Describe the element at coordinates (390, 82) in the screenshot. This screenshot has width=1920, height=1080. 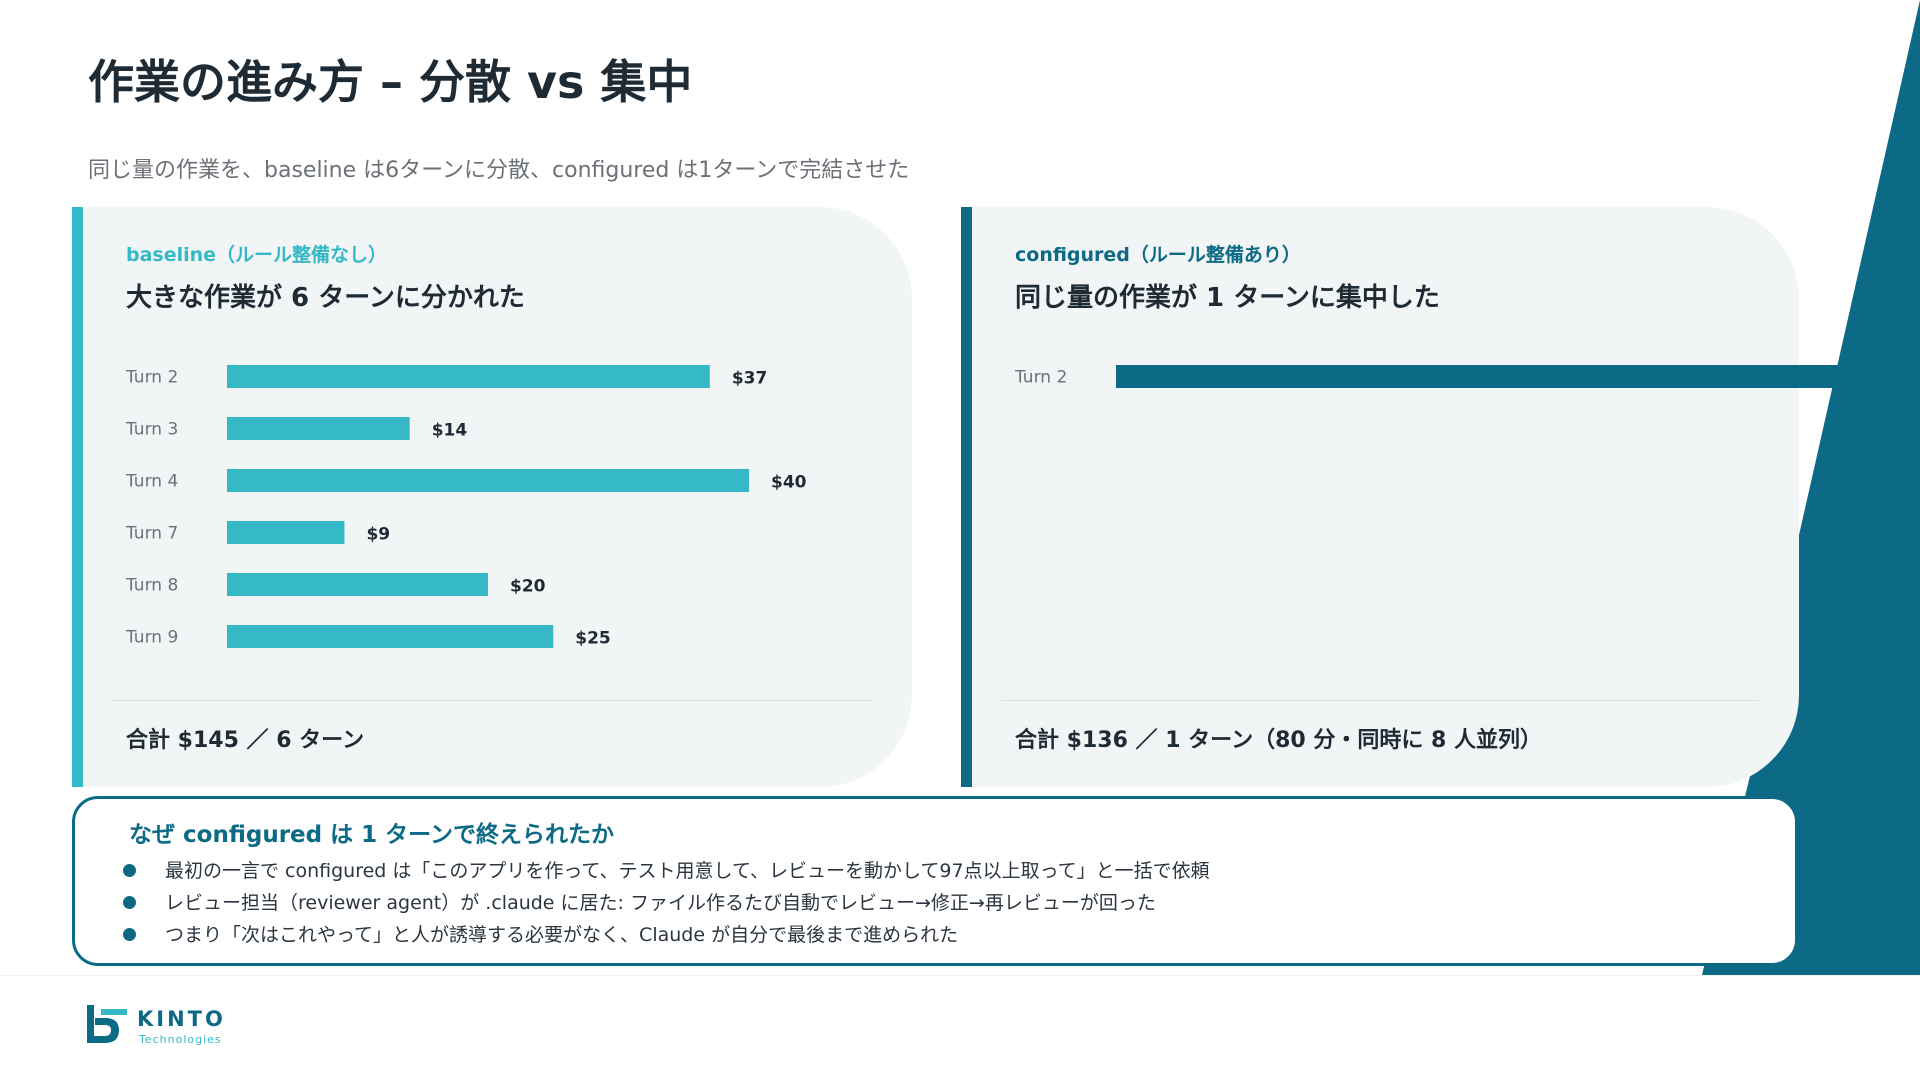
I see `page-title: 作業の進み方 – 分散 vs 集中` at that location.